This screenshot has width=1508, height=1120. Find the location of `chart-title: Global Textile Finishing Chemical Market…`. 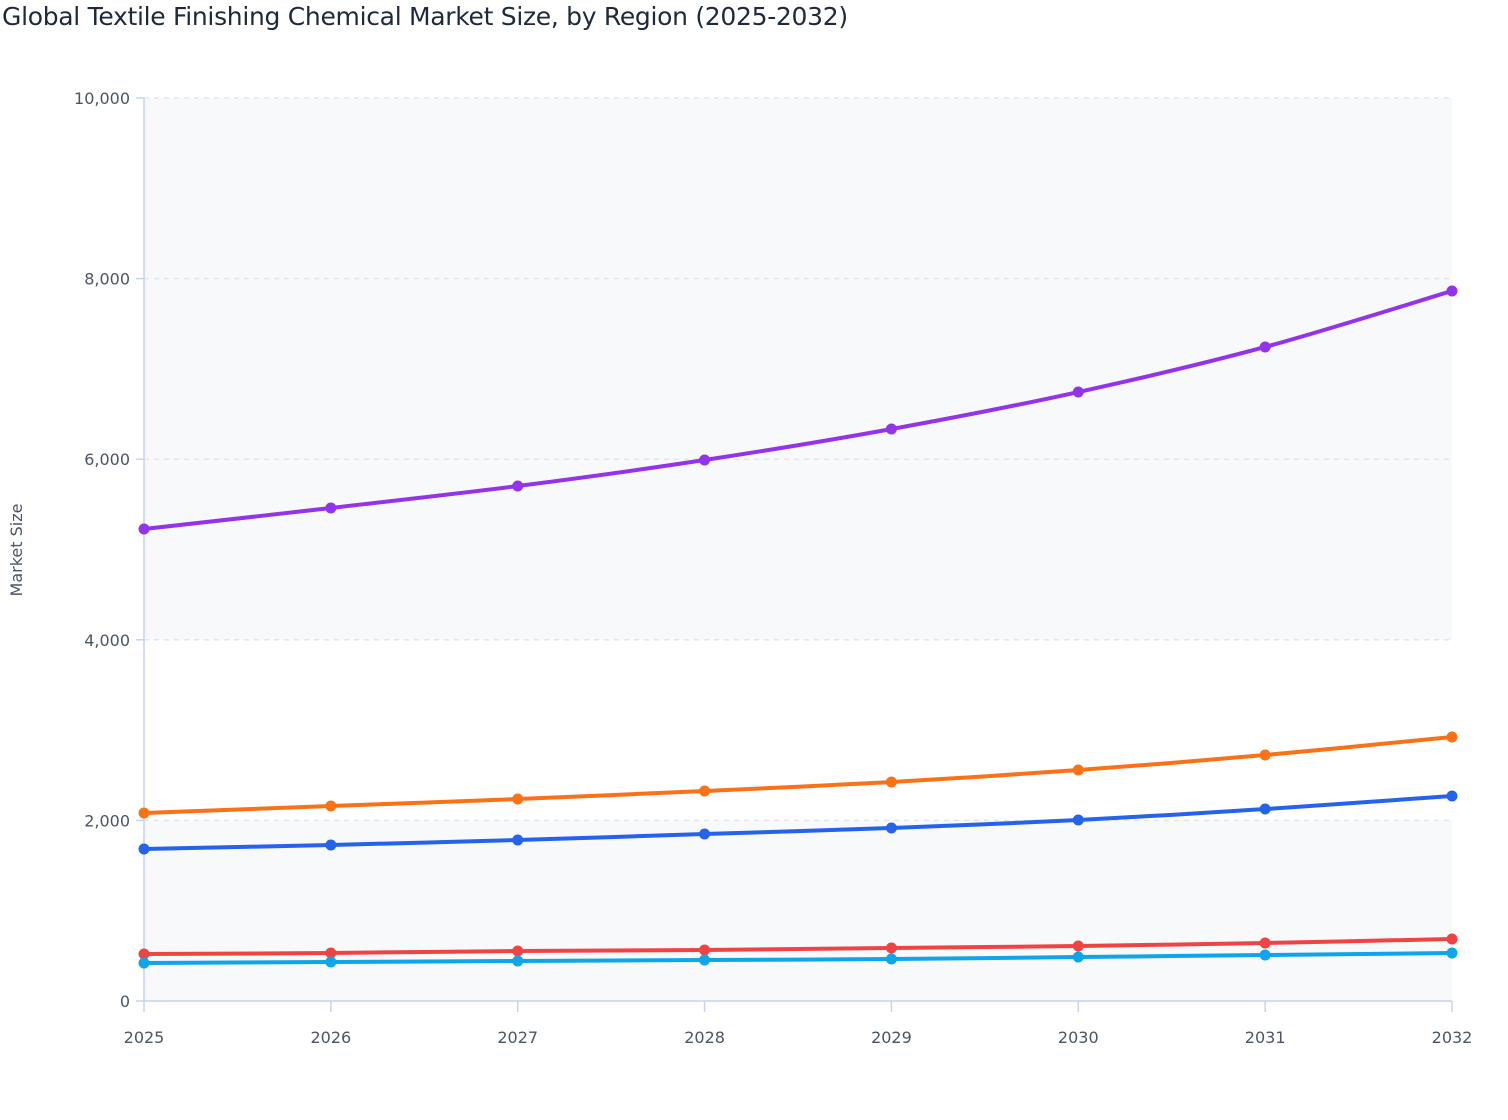

chart-title: Global Textile Finishing Chemical Market… is located at coordinates (425, 16).